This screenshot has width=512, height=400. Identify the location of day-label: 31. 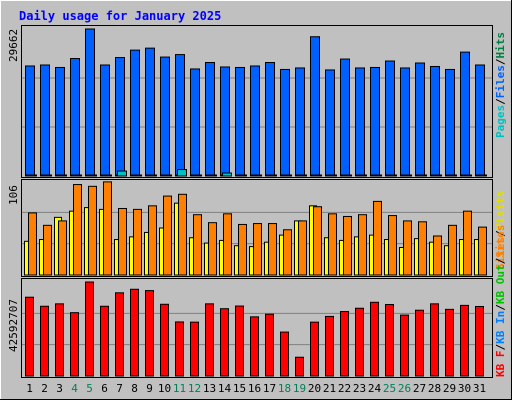
(479, 388).